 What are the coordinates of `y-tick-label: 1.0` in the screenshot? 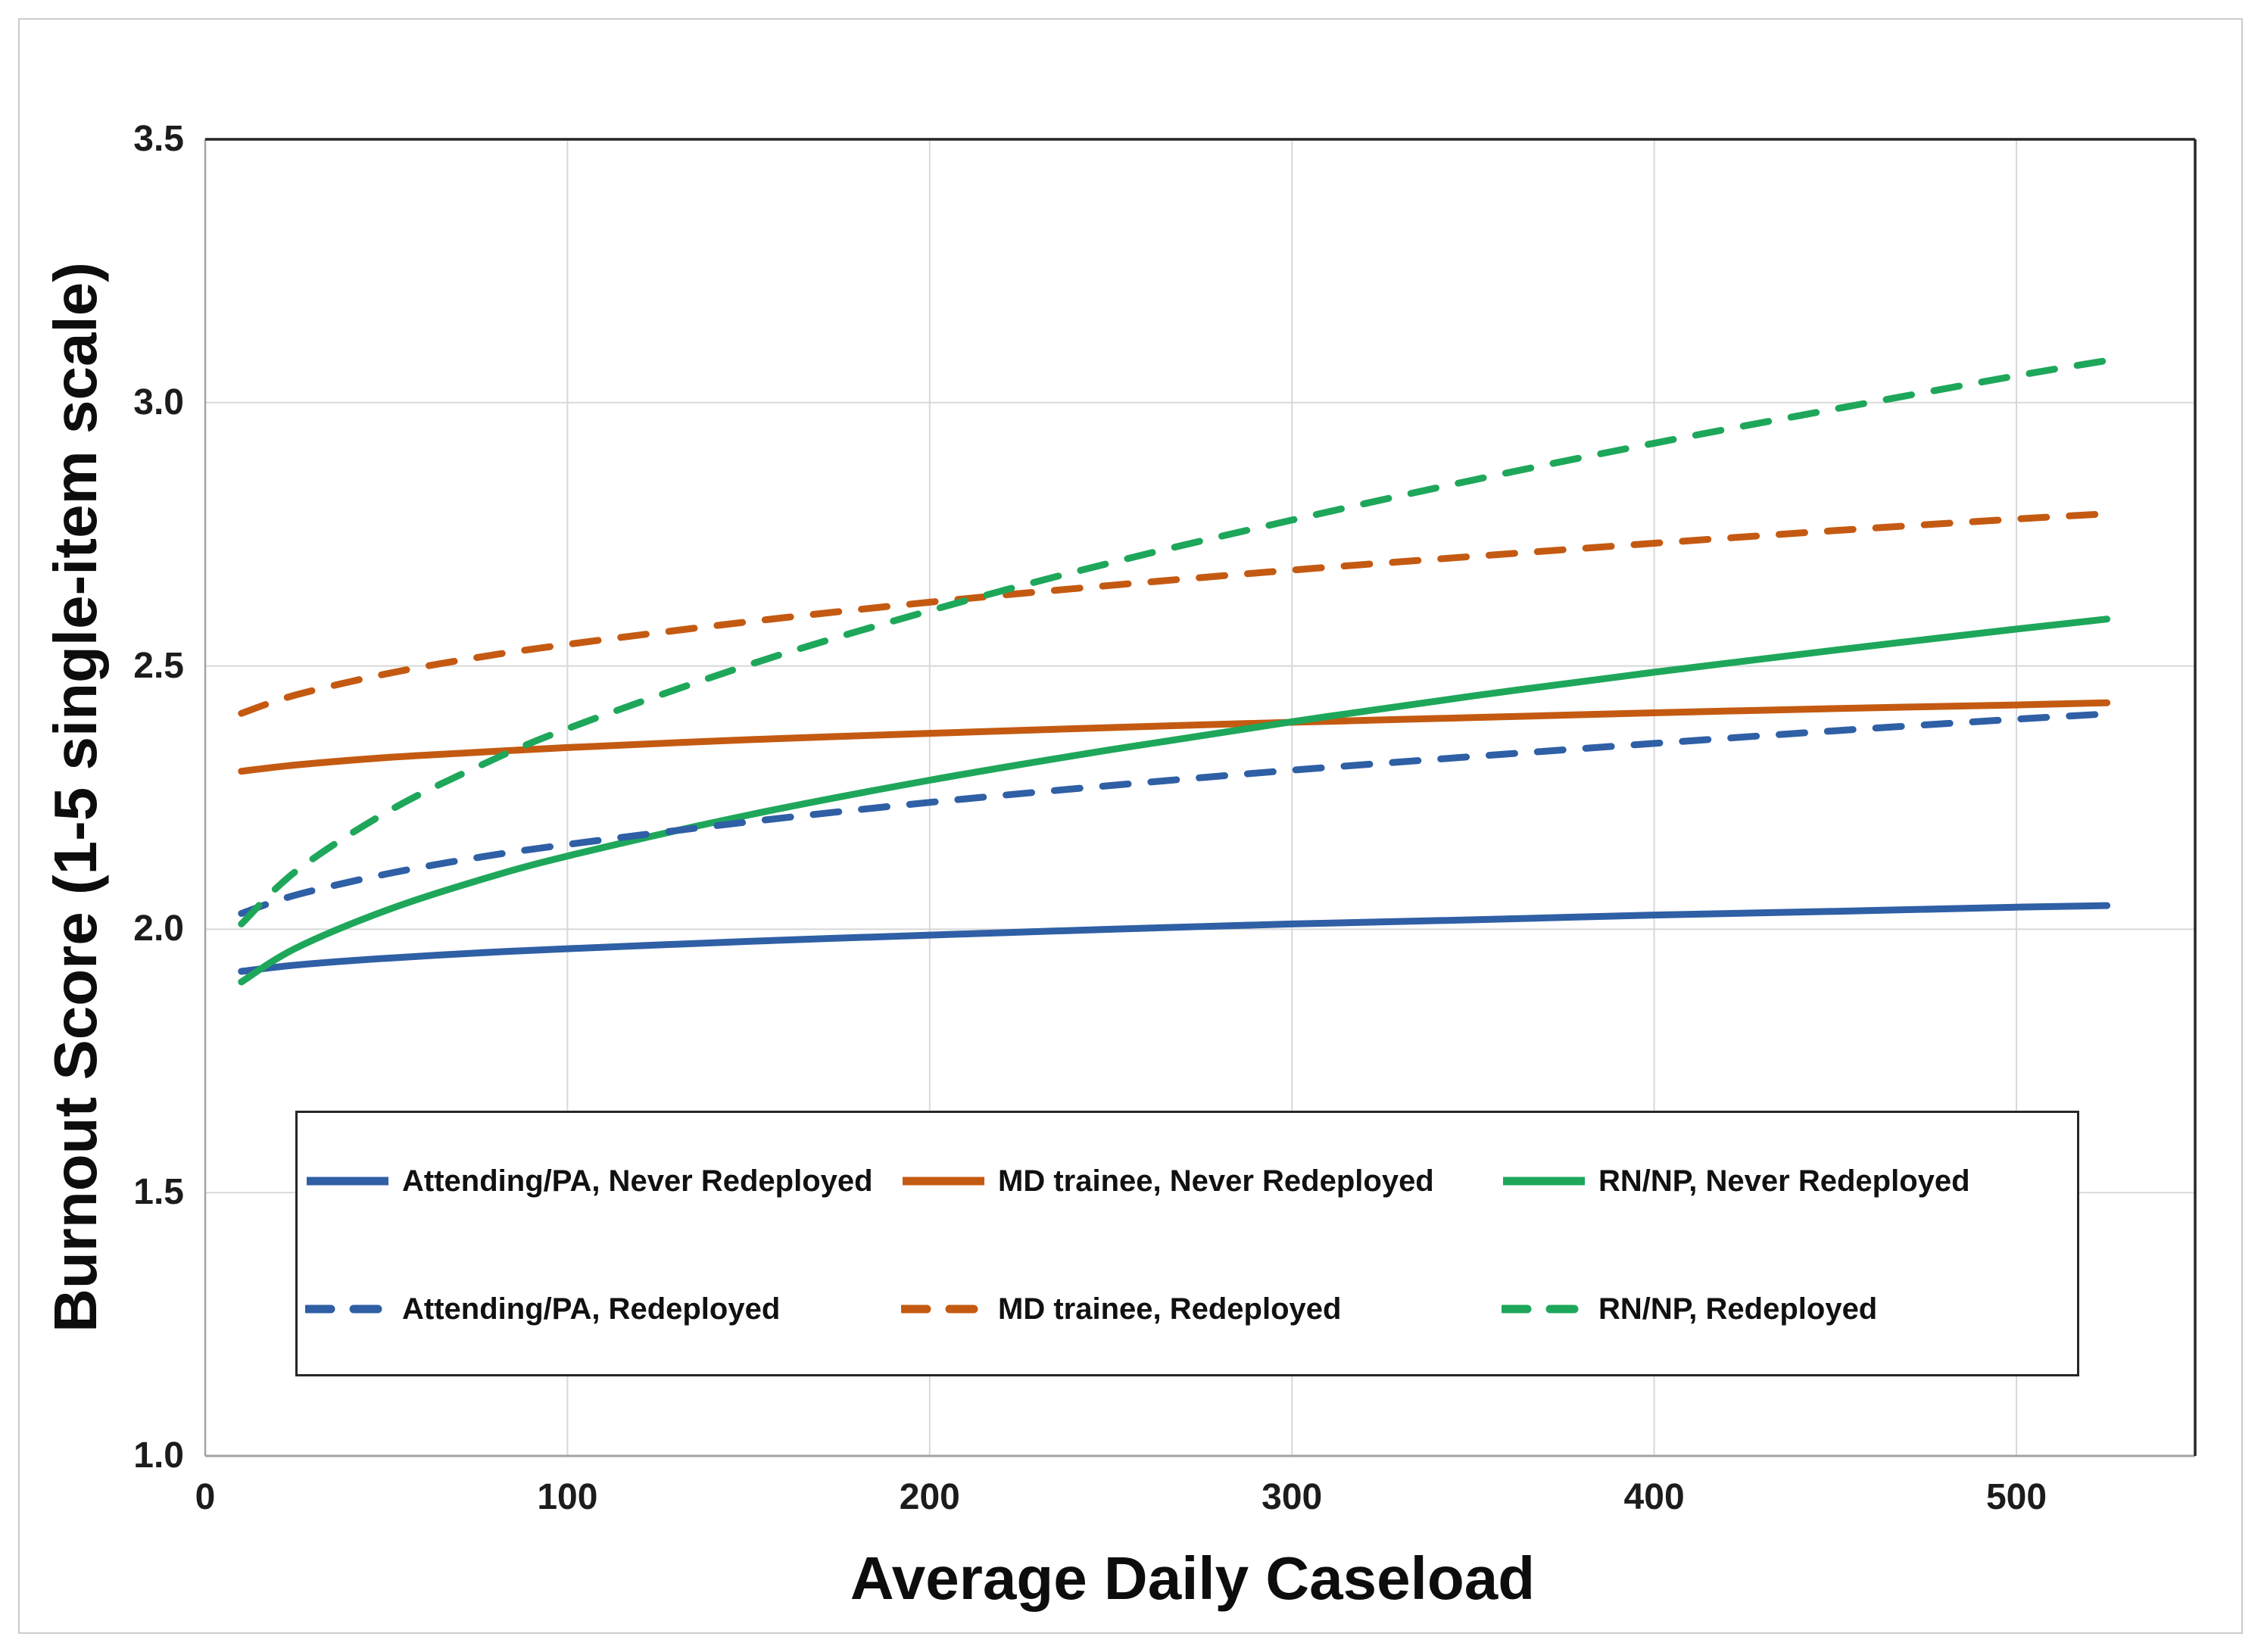 It's located at (158, 1455).